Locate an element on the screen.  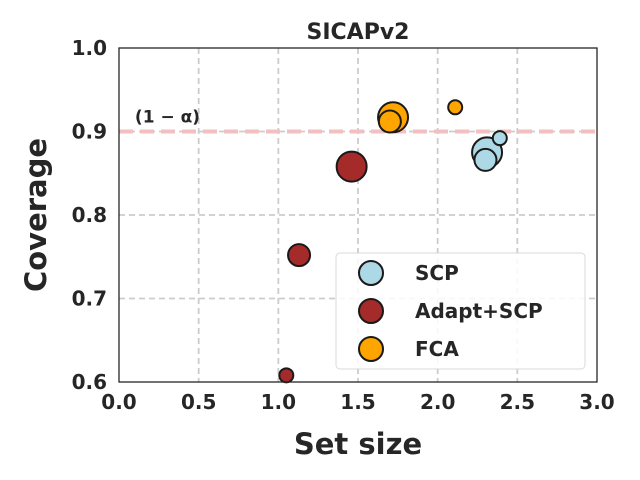
x-tick-label: 0.0 is located at coordinates (118, 402).